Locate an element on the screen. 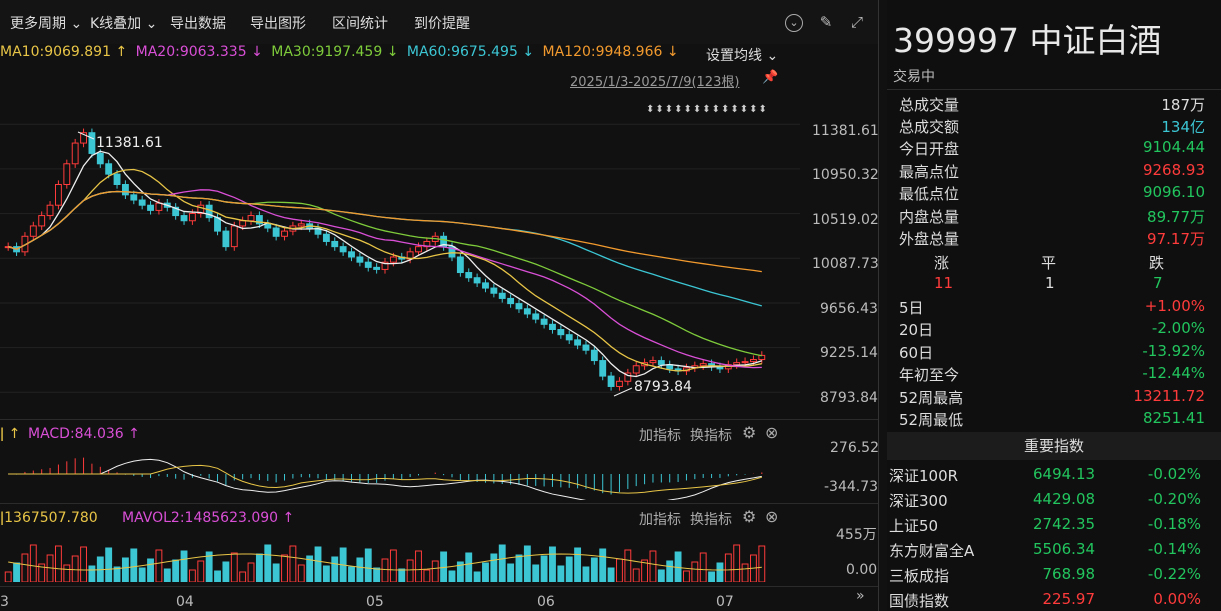  index-row: 东方财富全A 5506.34 -0.14% is located at coordinates (1045, 550).